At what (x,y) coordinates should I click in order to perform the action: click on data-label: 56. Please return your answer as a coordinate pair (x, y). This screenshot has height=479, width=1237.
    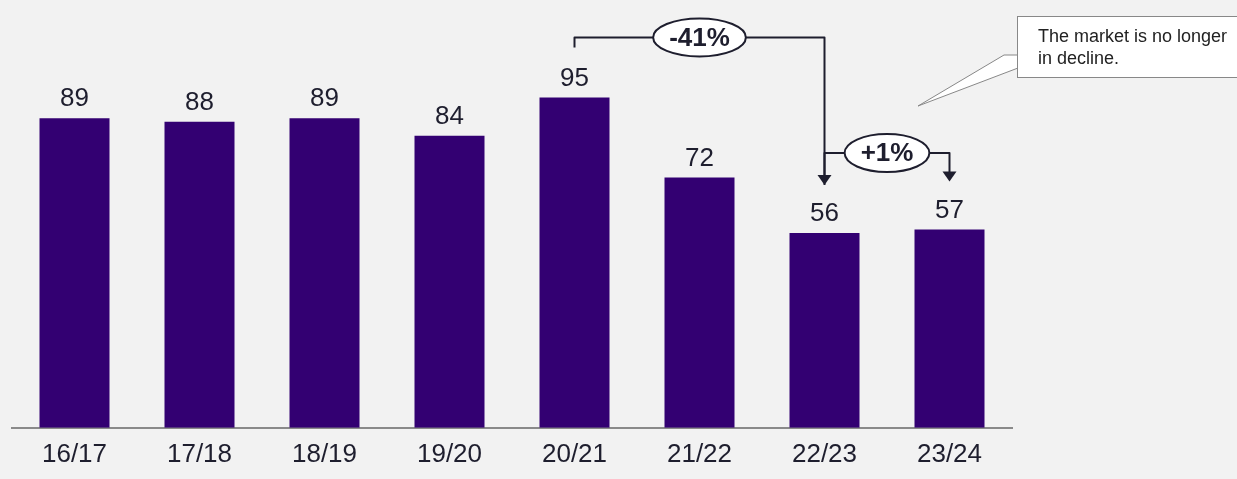
    Looking at the image, I should click on (824, 212).